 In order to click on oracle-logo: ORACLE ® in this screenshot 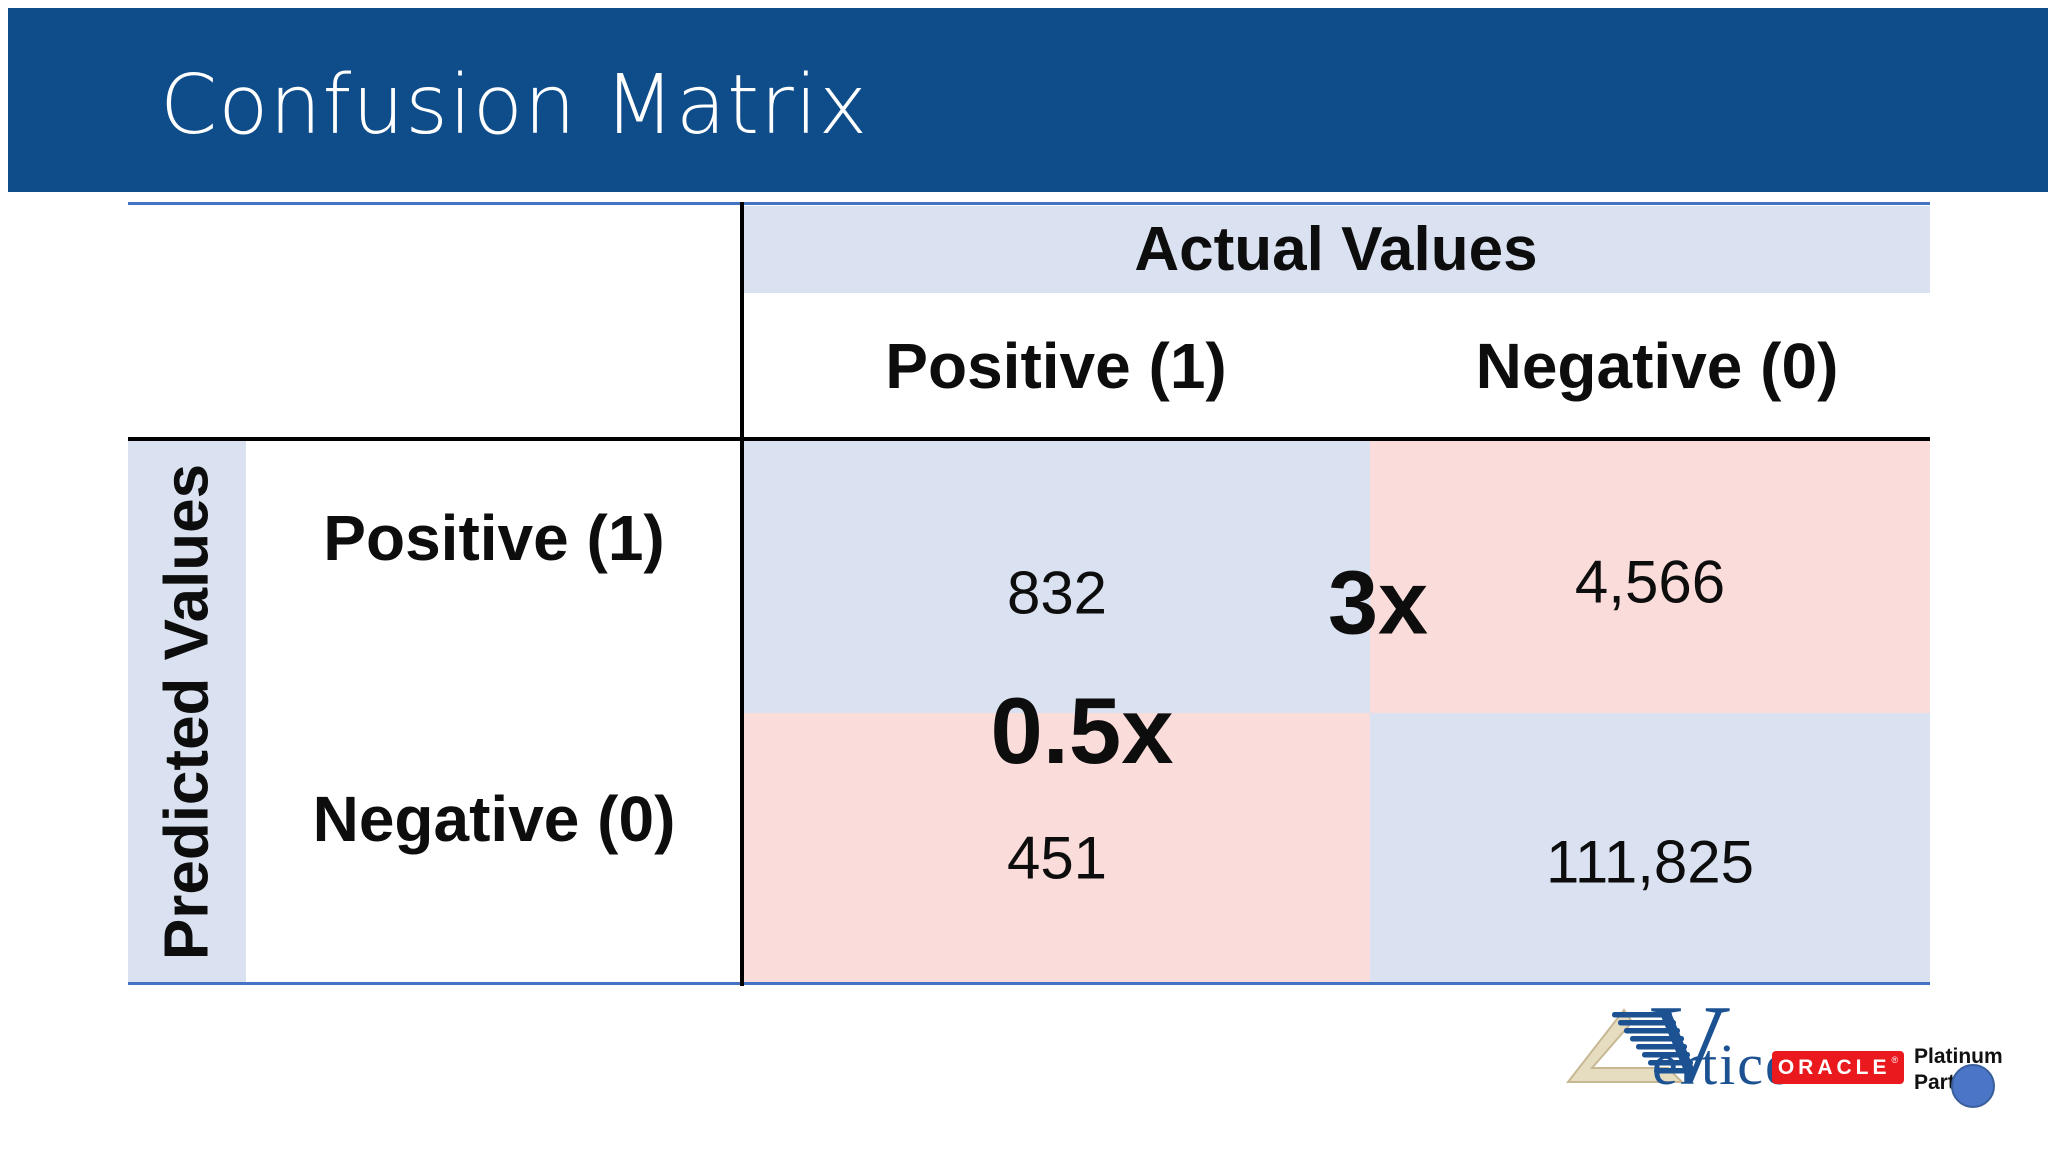, I will do `click(1838, 1067)`.